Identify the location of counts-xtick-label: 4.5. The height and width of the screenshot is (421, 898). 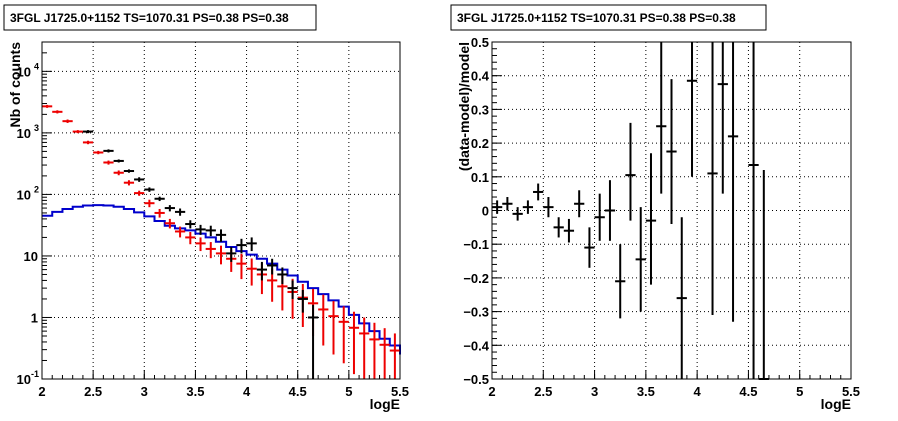
(298, 391).